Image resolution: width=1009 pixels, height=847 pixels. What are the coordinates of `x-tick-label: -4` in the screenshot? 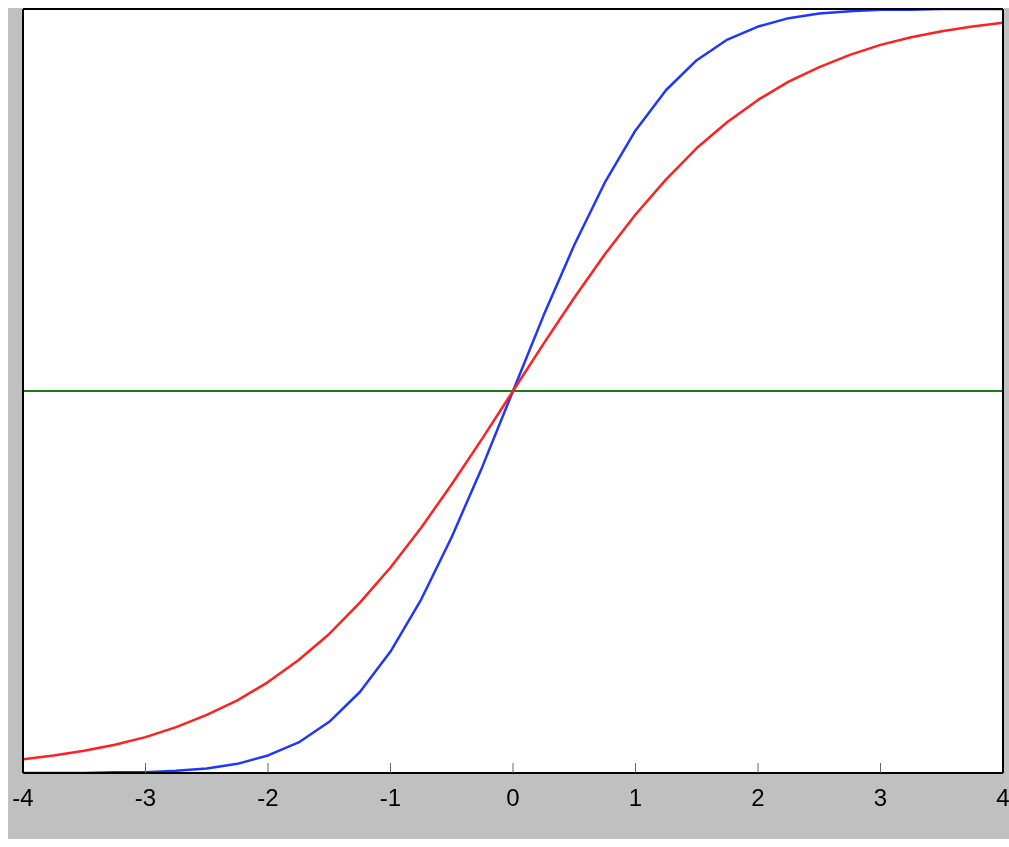 It's located at (23, 798).